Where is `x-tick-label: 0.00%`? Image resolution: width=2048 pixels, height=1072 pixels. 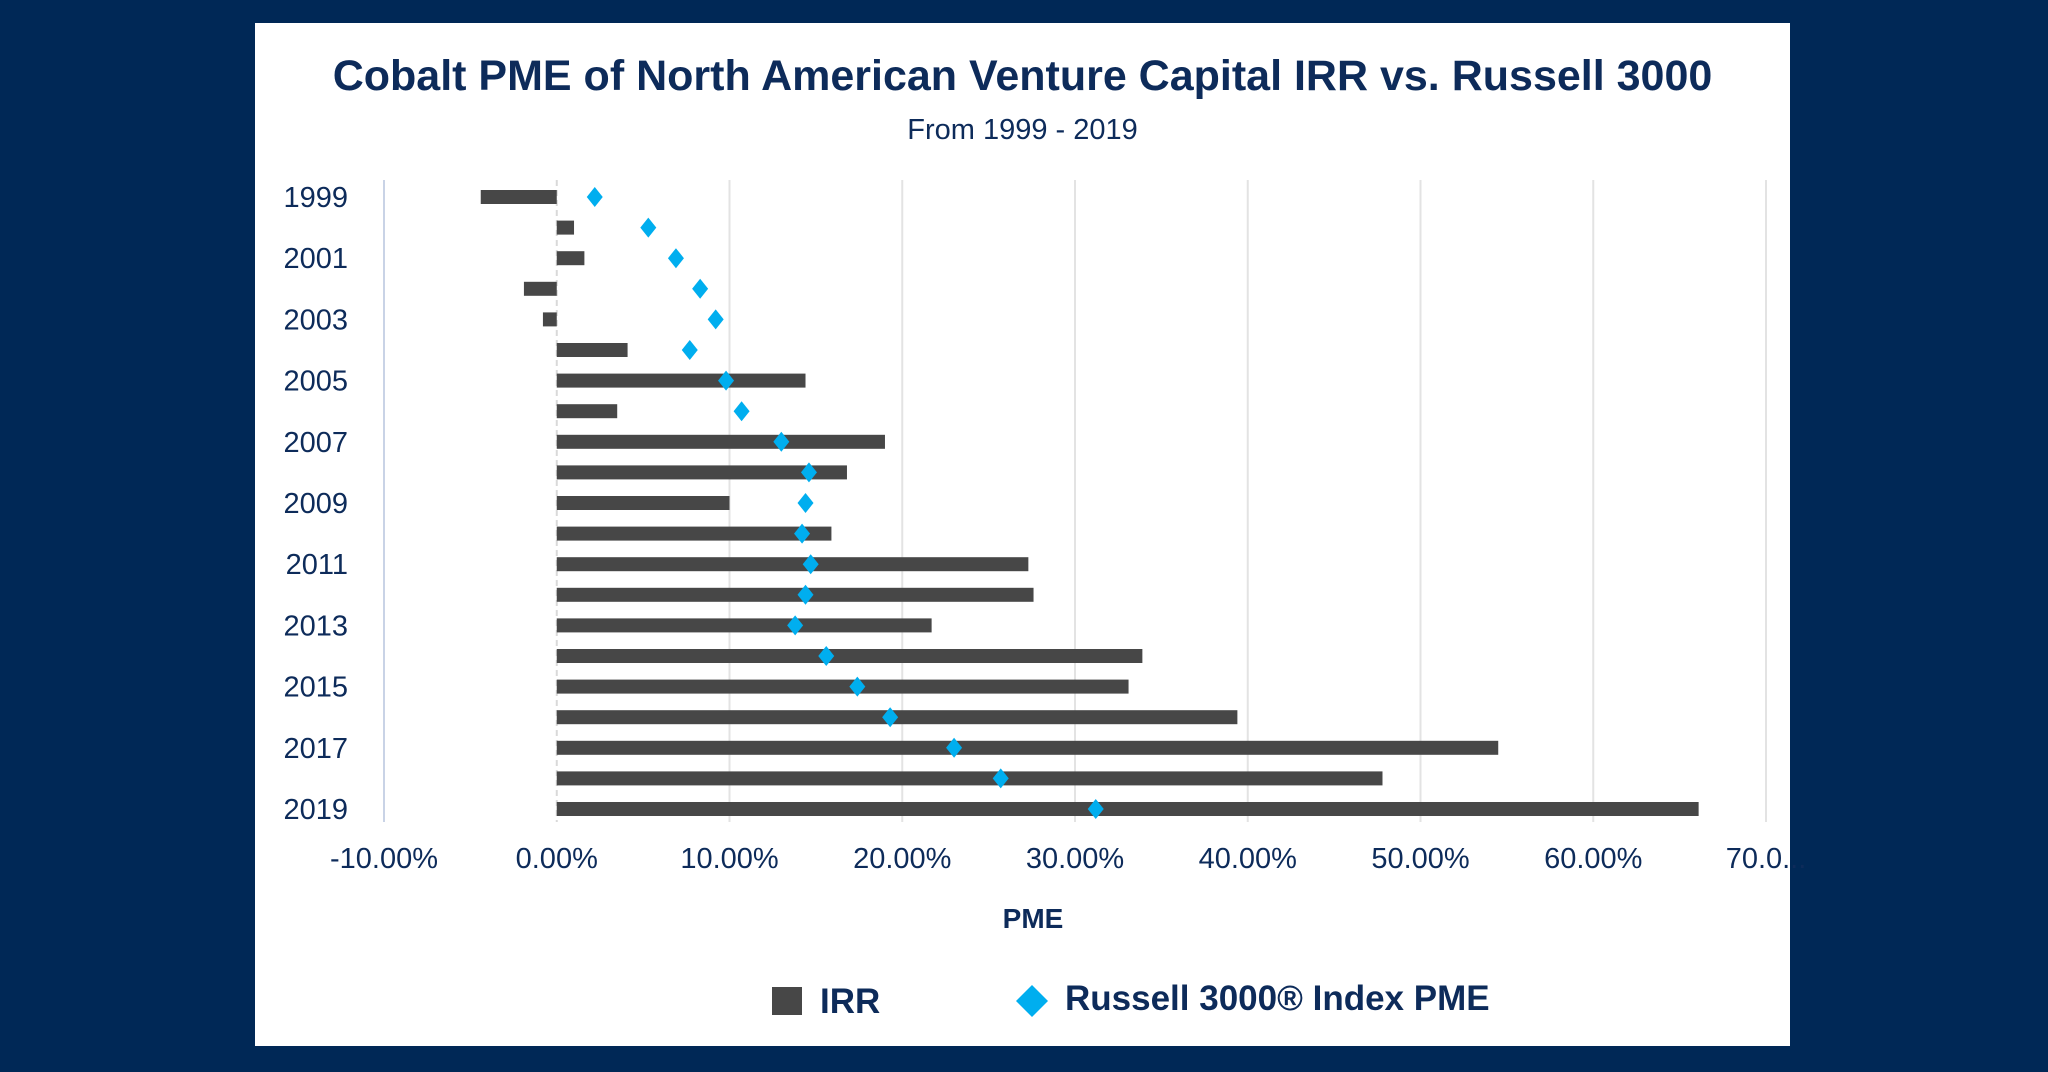
x-tick-label: 0.00% is located at coordinates (557, 859).